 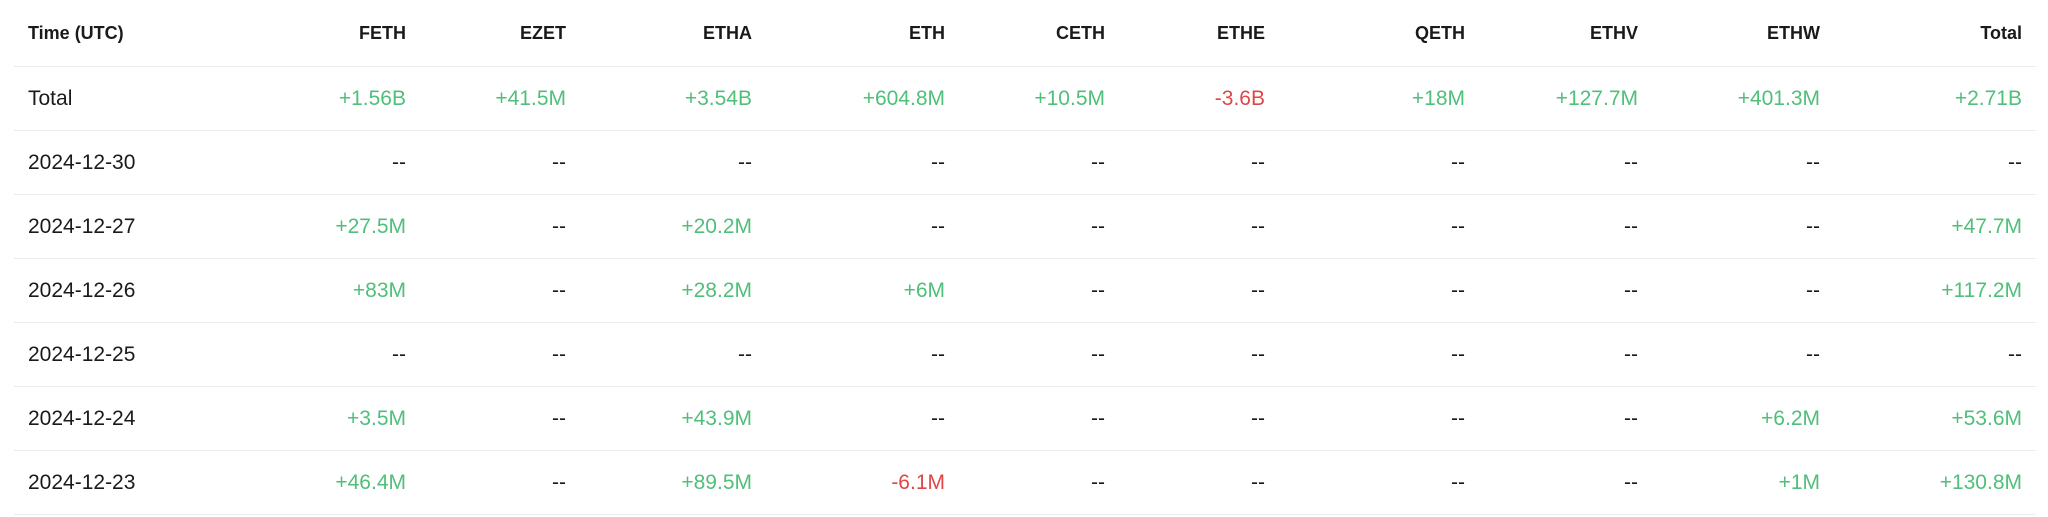 What do you see at coordinates (114, 33) in the screenshot?
I see `column-header-time: Time (UTC)` at bounding box center [114, 33].